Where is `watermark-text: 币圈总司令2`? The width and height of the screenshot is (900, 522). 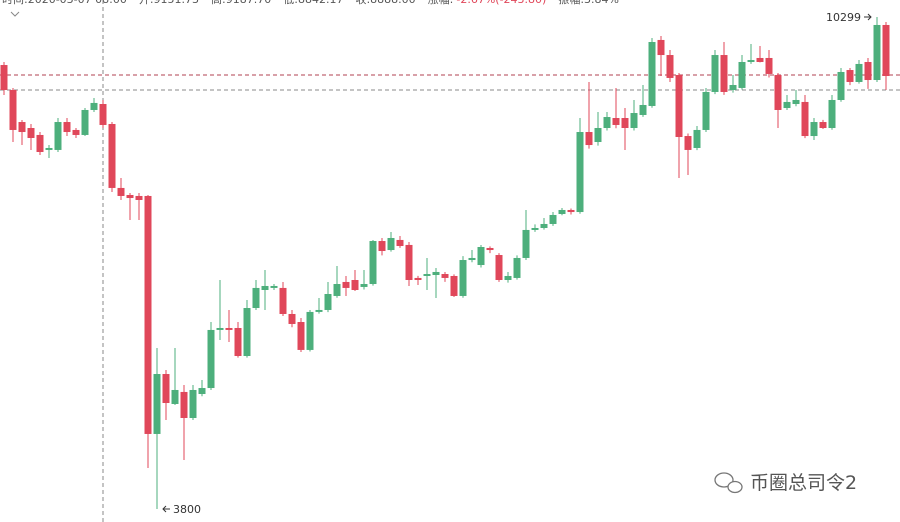
watermark-text: 币圈总司令2 is located at coordinates (803, 483).